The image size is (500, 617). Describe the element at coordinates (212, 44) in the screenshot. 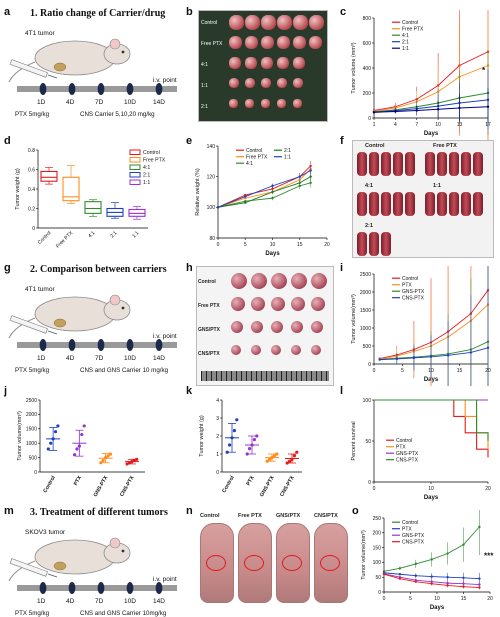

I see `row-label: Free PTX` at that location.